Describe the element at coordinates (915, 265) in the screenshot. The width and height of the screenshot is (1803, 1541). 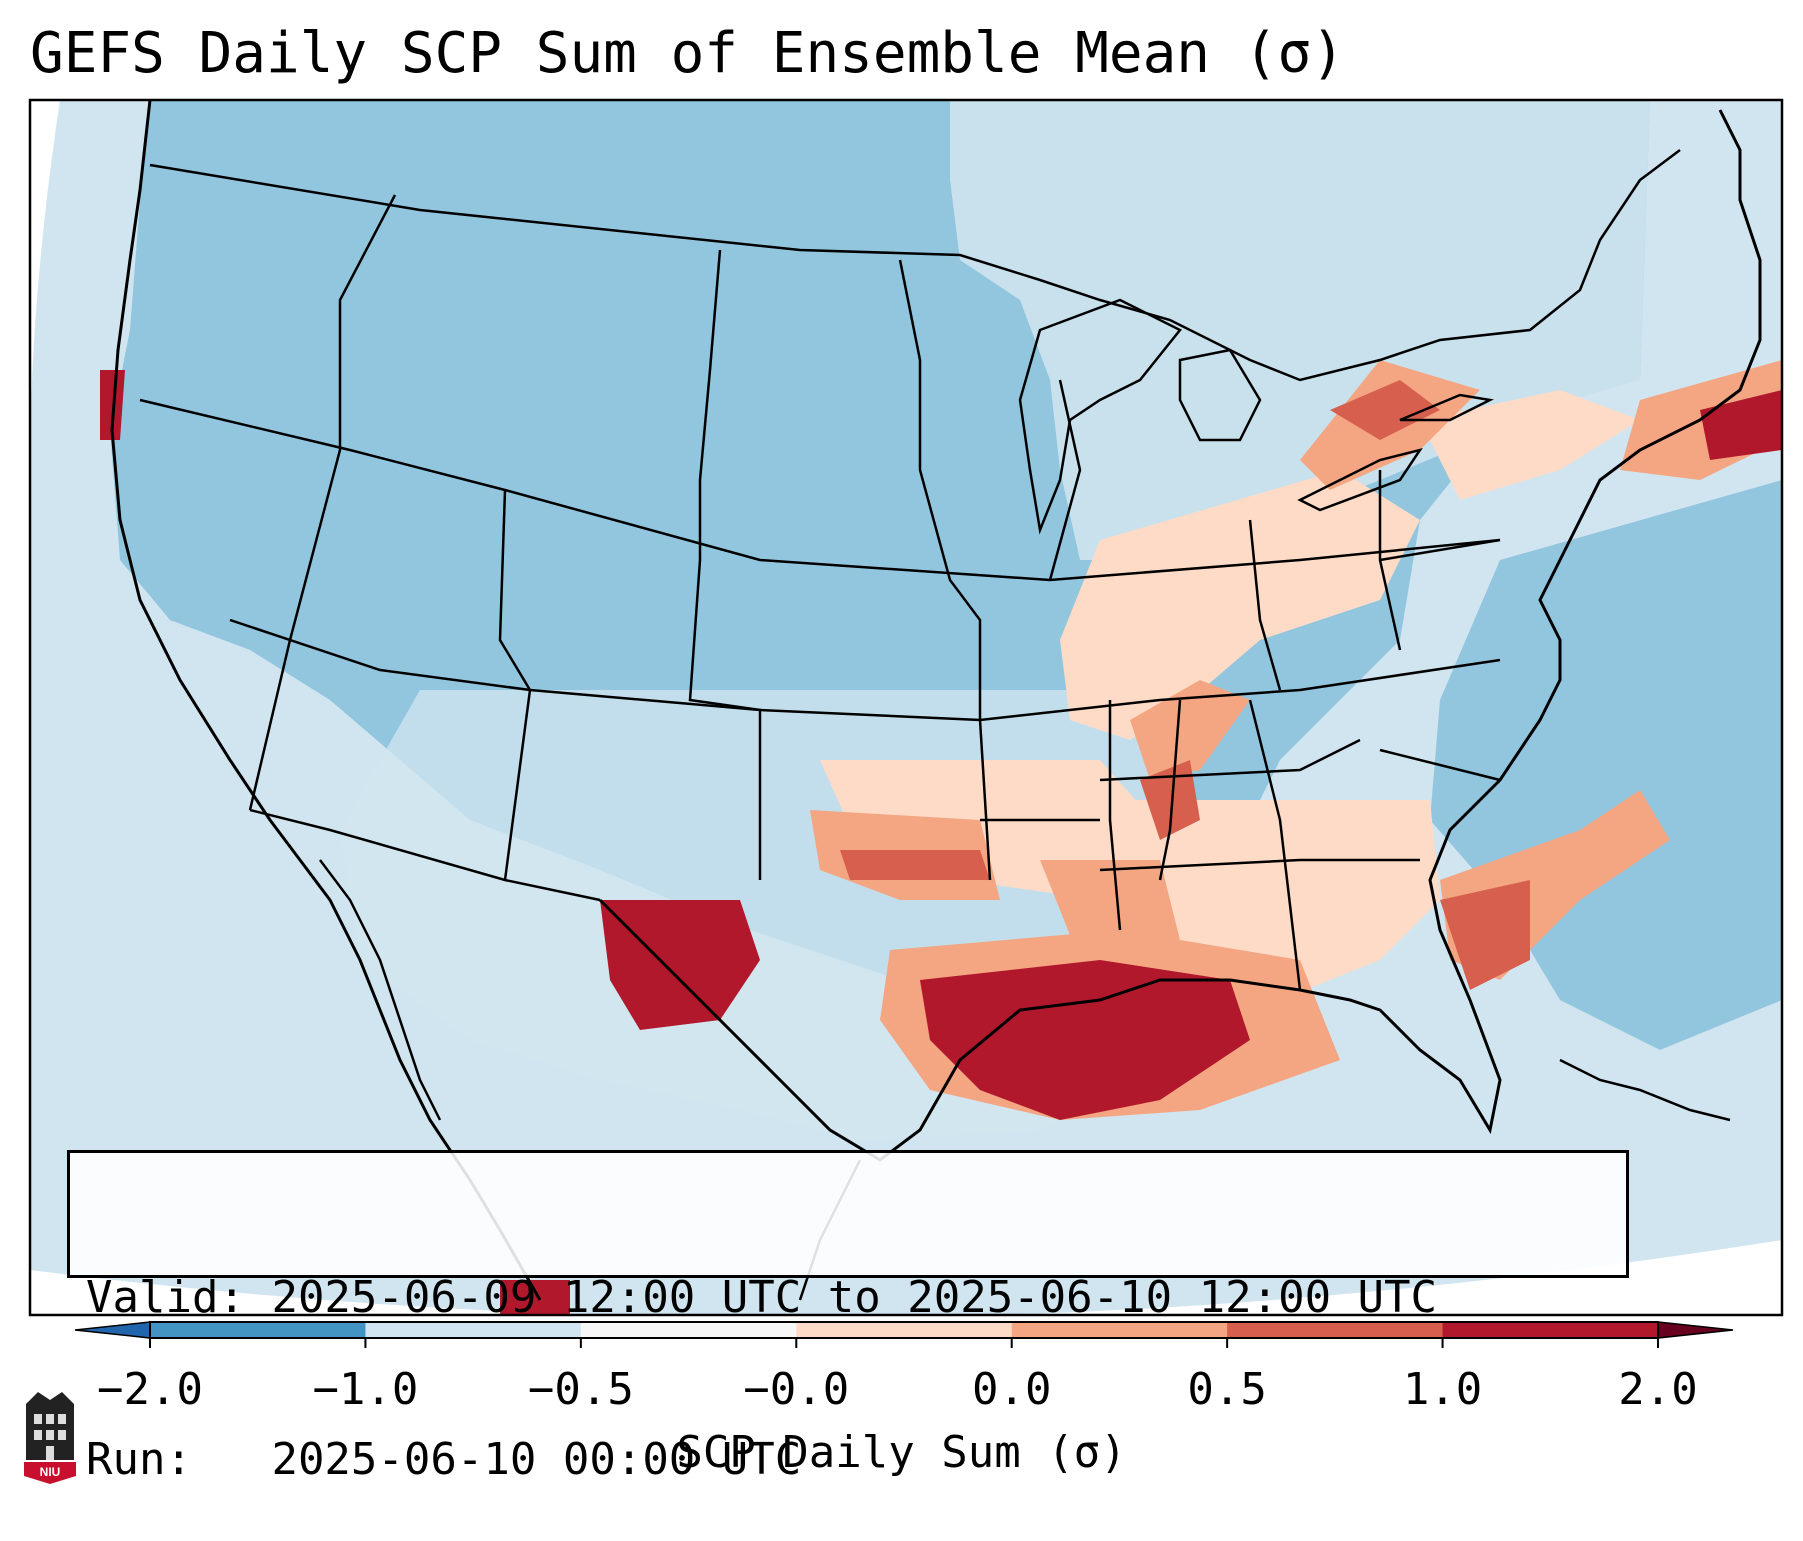
I see `border-canada` at that location.